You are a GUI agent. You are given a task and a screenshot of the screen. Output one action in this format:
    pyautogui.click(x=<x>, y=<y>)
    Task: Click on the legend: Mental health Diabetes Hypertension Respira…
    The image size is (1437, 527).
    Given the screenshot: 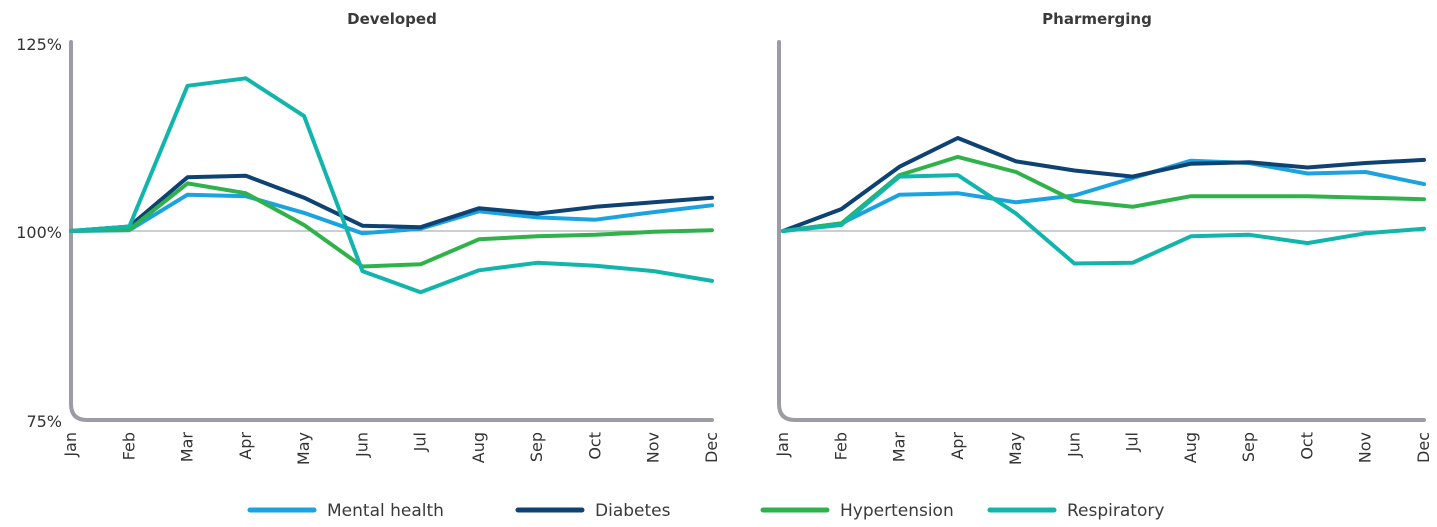 What is the action you would take?
    pyautogui.click(x=705, y=511)
    